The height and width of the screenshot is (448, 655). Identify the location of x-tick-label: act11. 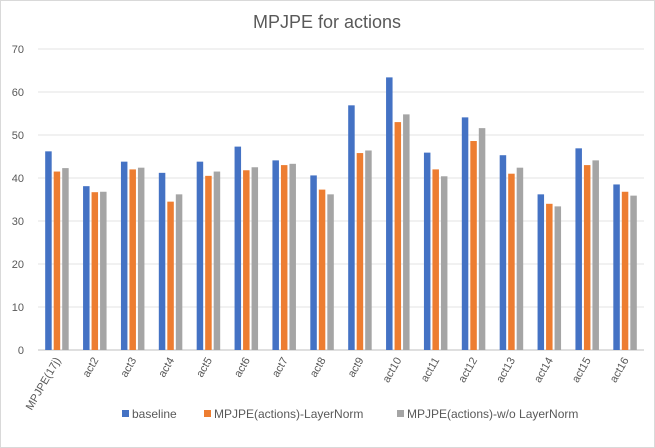
(430, 370).